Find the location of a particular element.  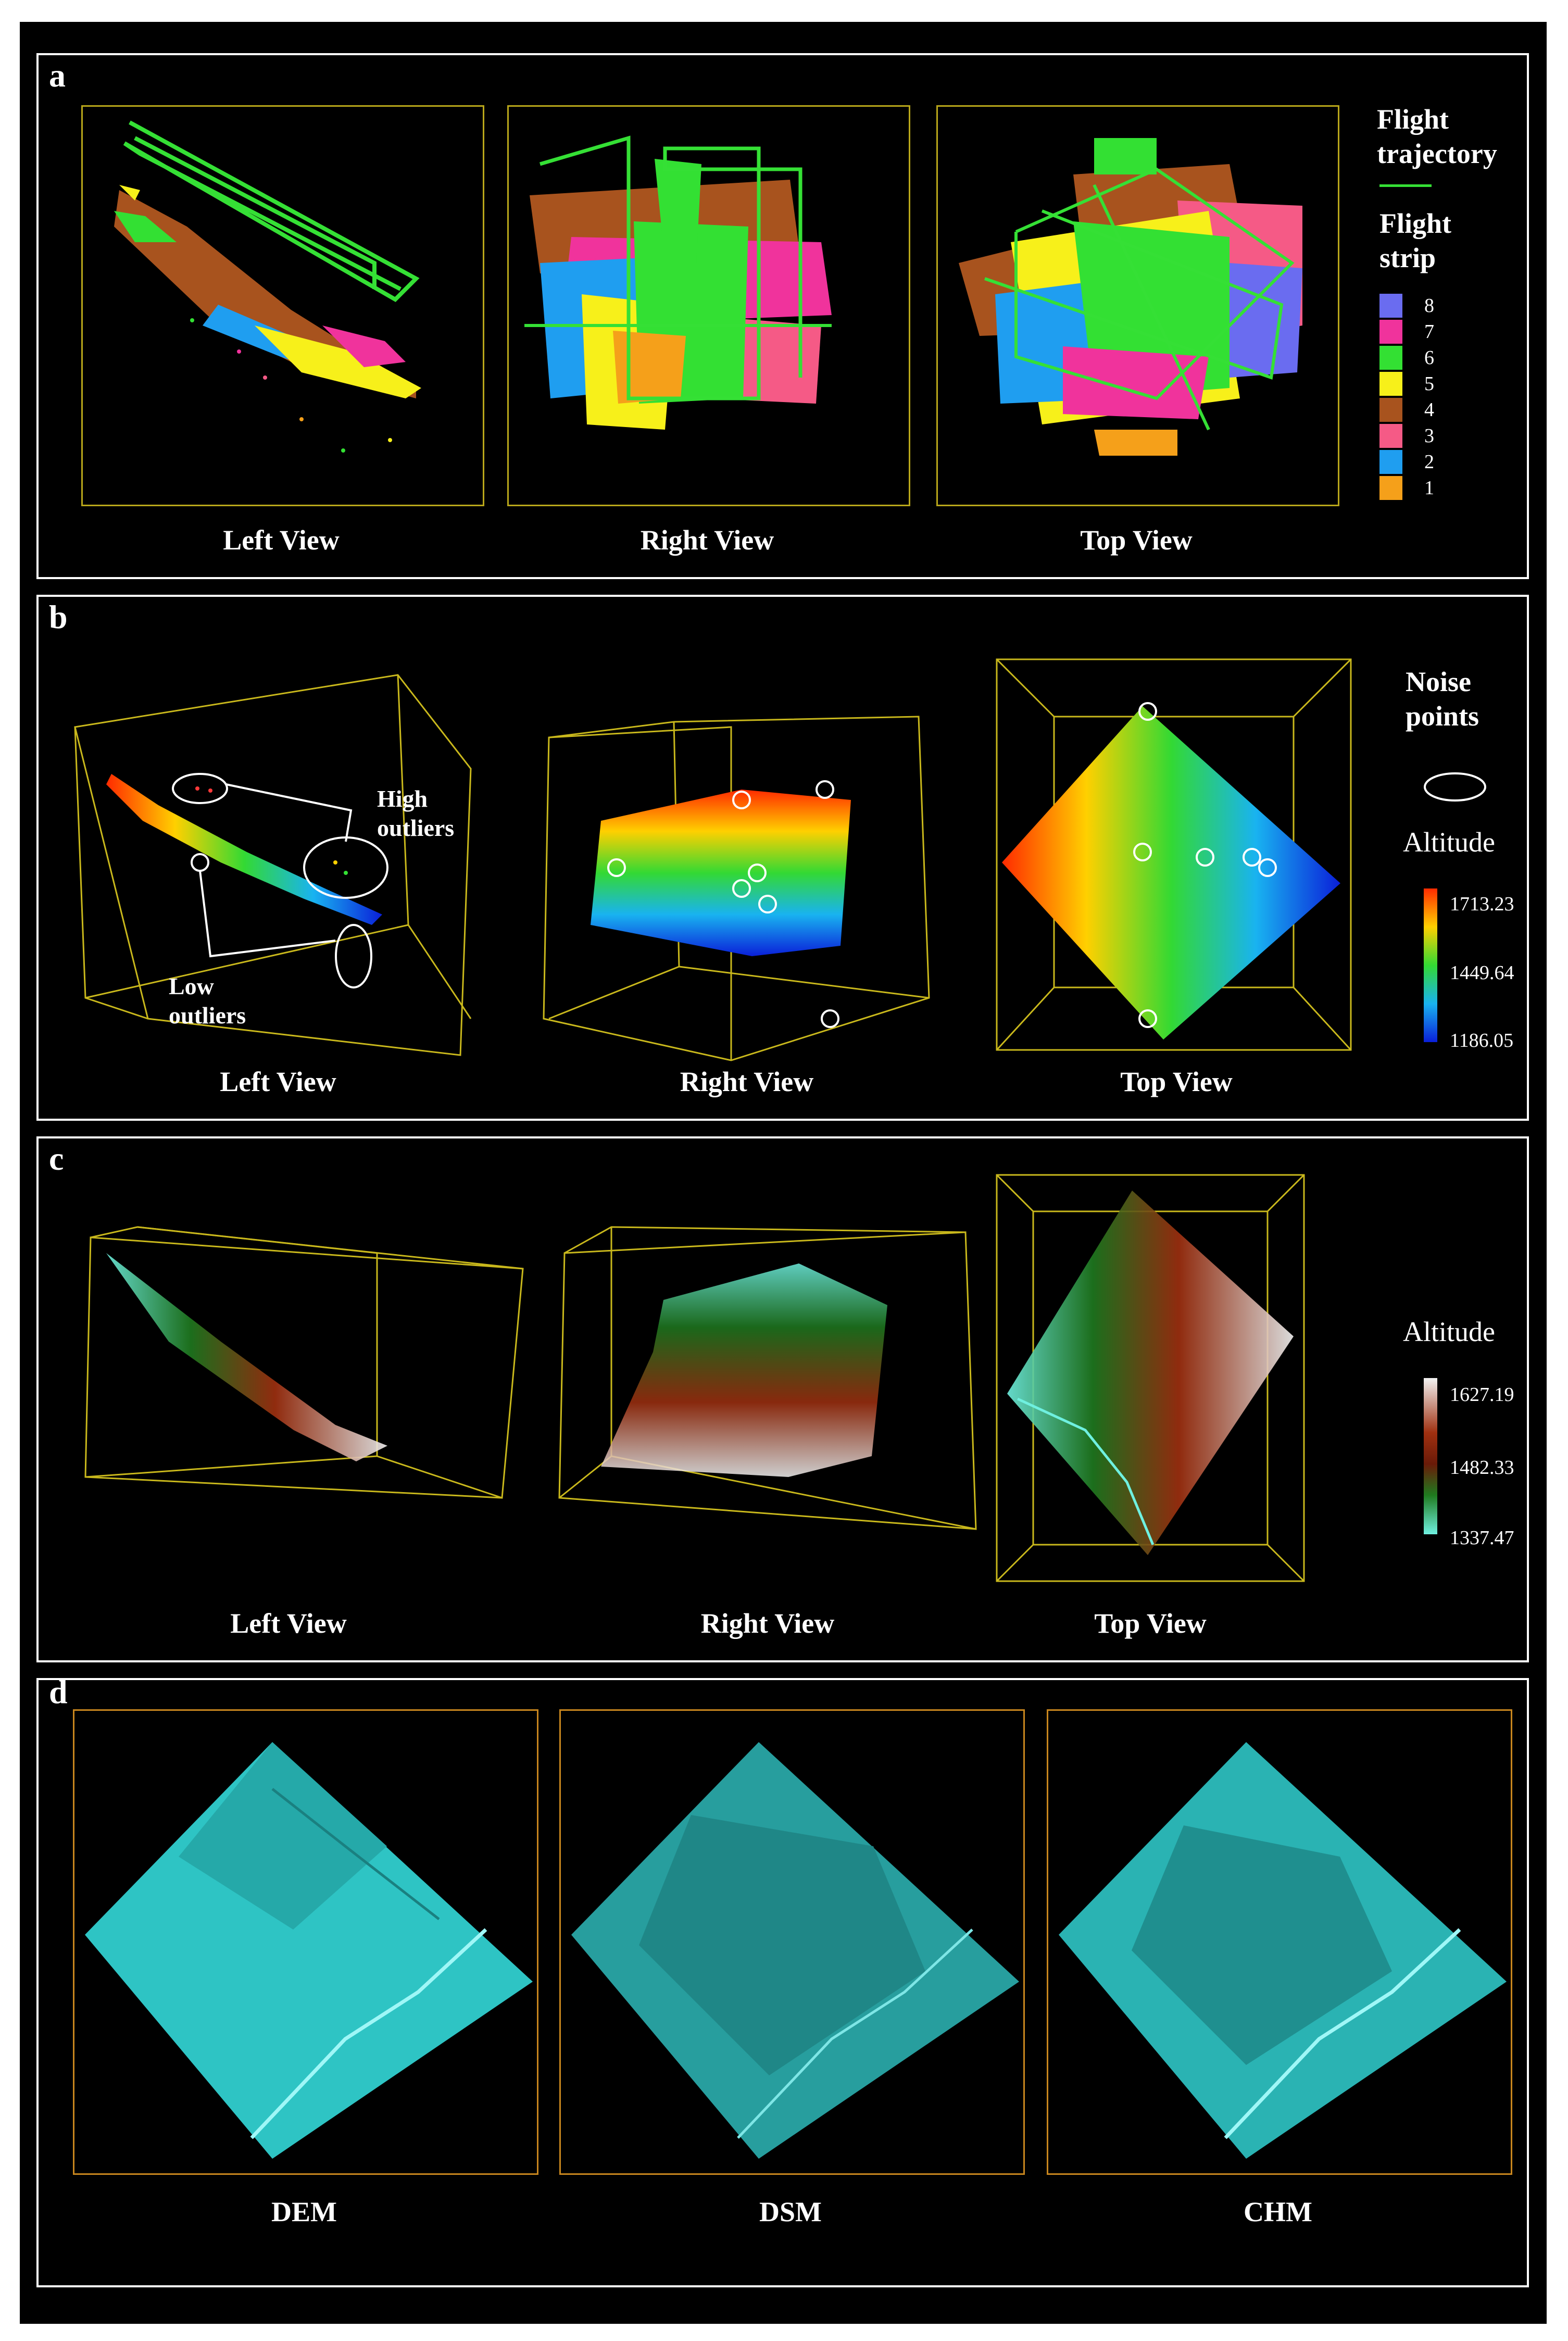

flight-trajectory-title: Flight trajectory is located at coordinates (1437, 137).